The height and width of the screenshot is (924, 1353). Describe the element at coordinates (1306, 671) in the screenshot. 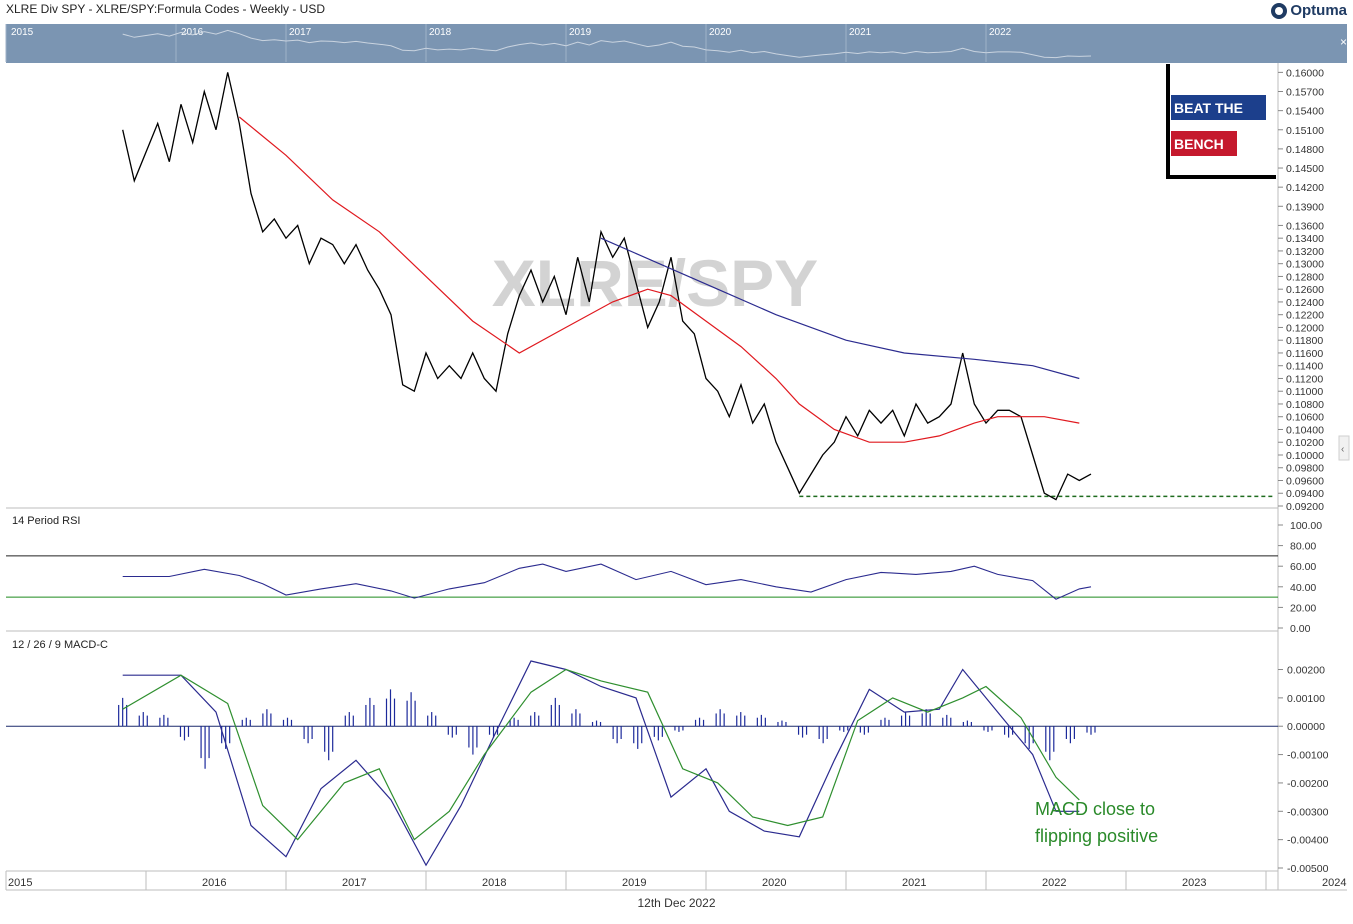

I see `macd-ytick-label: 0.00200` at that location.